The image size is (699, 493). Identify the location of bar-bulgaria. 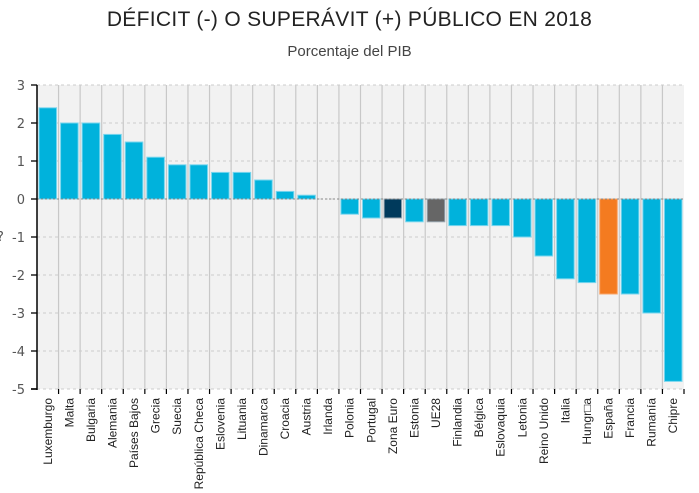
(91, 161).